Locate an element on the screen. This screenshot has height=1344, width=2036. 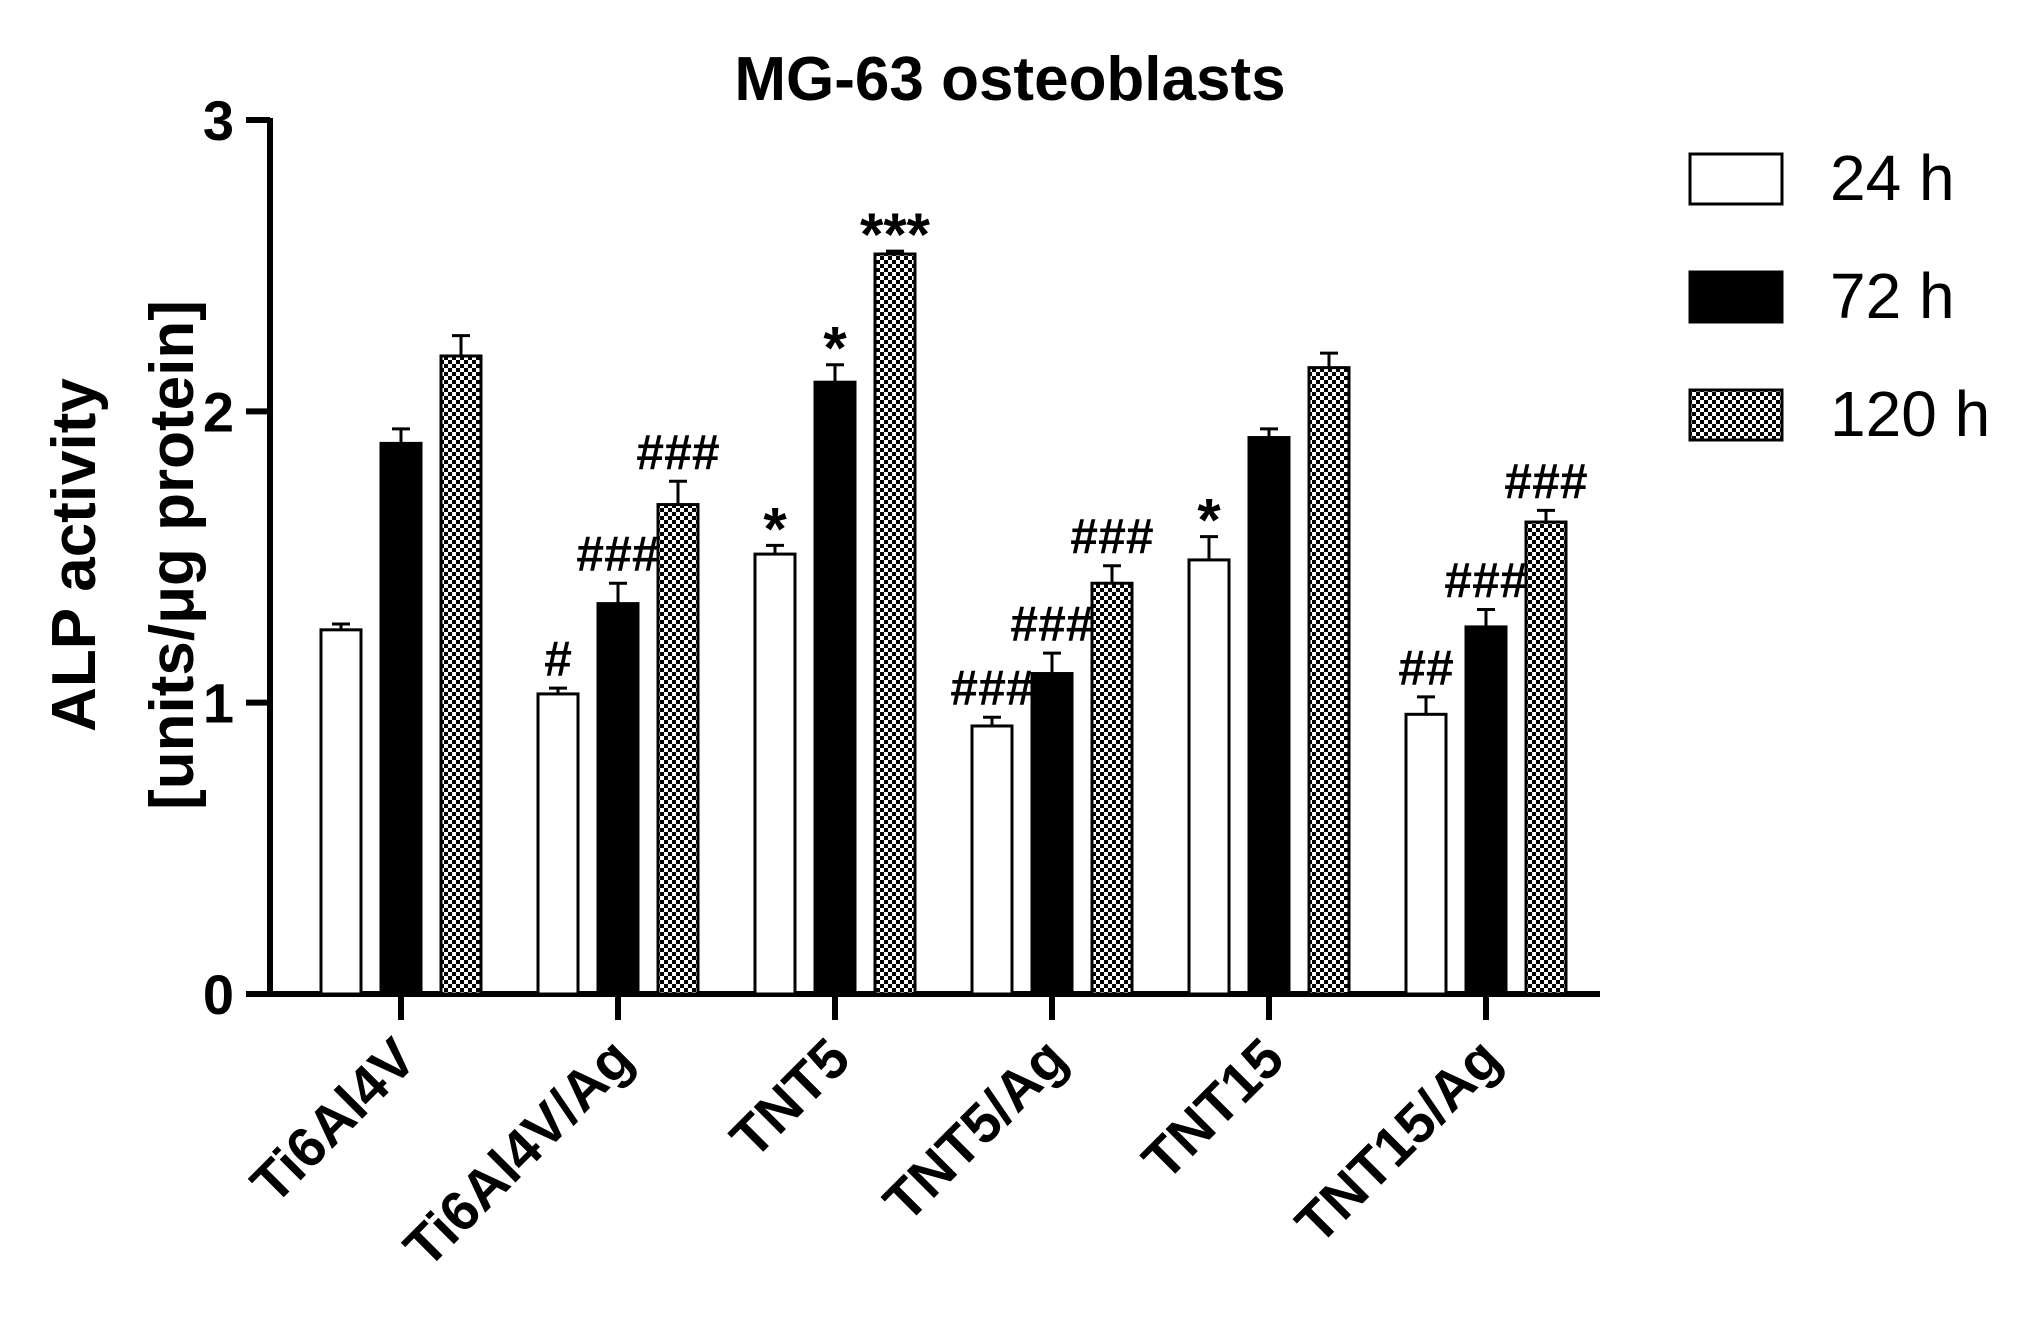
y-axis-label-line1: ALP activity is located at coordinates (74, 555).